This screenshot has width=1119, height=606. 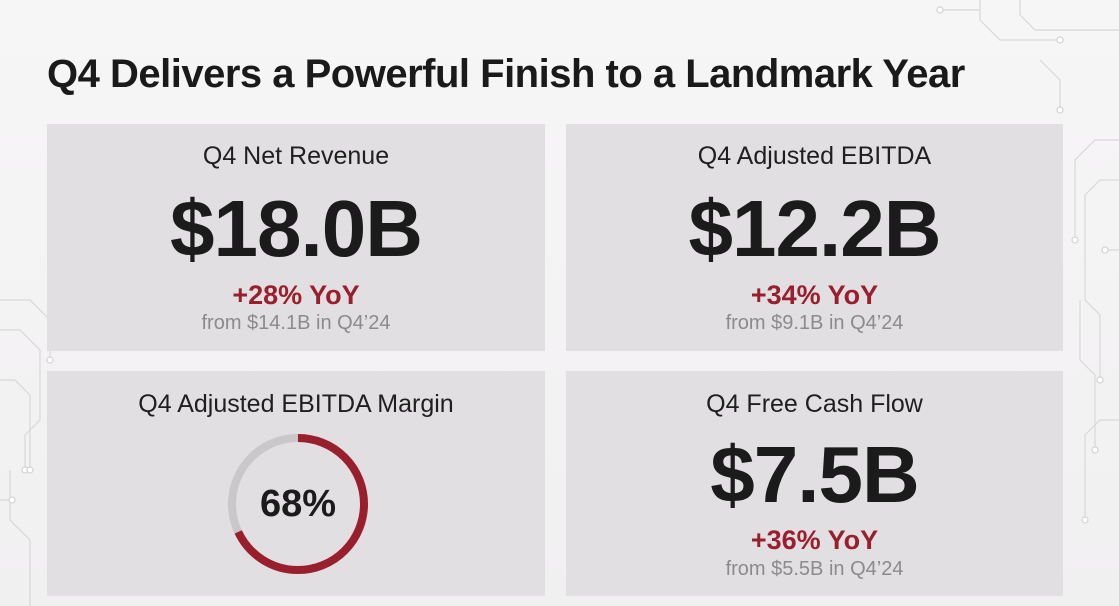 I want to click on net-revenue-value: $18.0B, so click(x=296, y=228).